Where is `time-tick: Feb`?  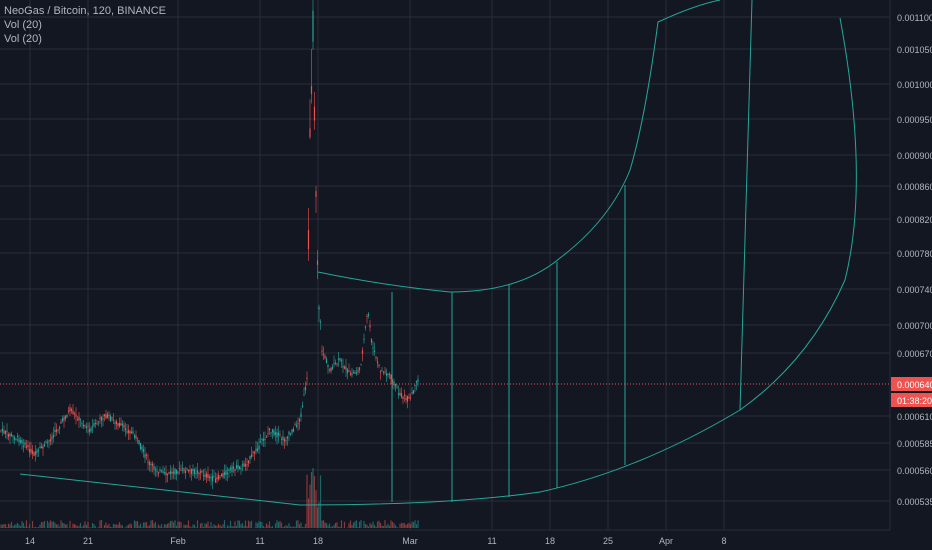 time-tick: Feb is located at coordinates (178, 541).